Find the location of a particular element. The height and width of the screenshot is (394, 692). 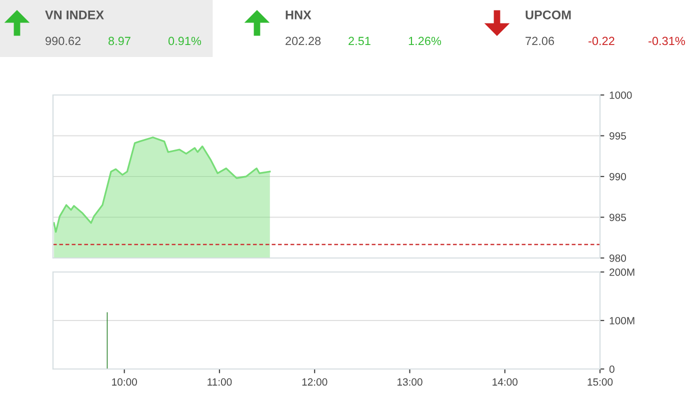

y-tick-label: 985 is located at coordinates (618, 218).